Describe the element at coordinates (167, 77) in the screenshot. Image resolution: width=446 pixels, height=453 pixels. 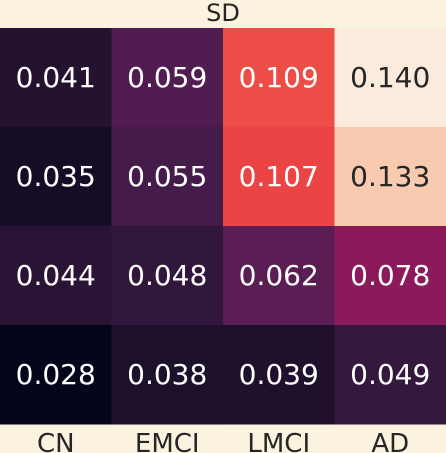
I see `cell-value-label-r0-c1: 0.059` at that location.